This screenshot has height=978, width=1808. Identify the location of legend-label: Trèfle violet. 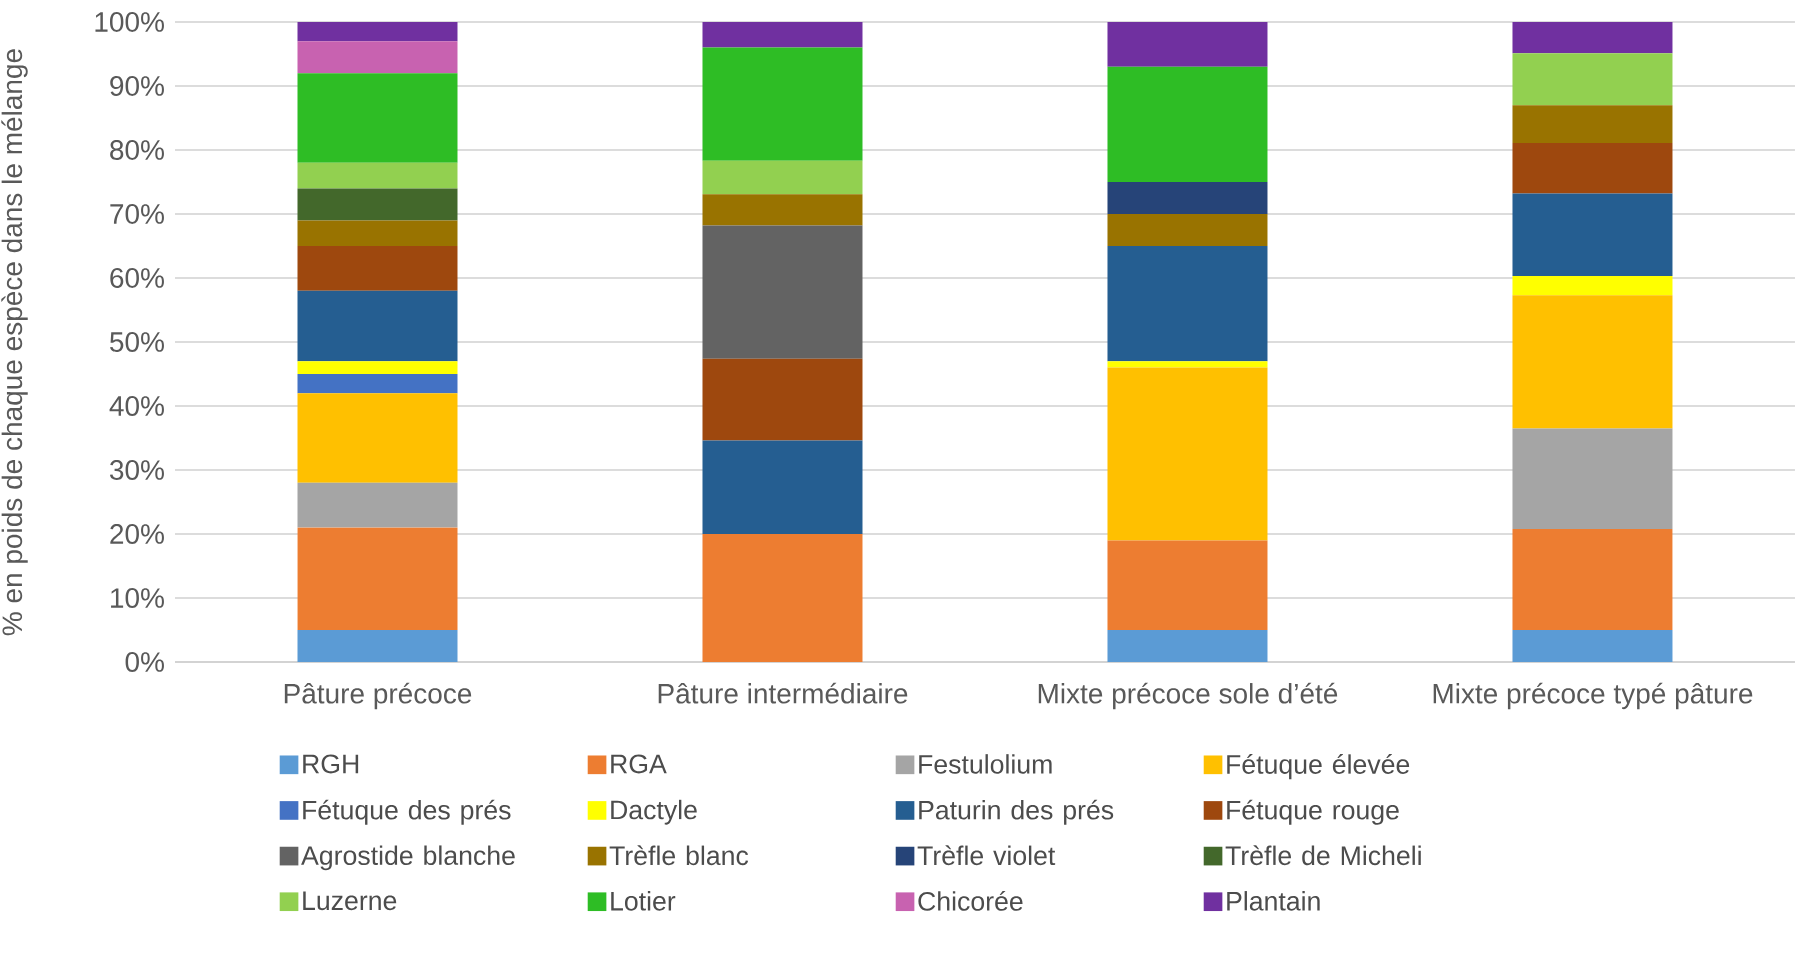
(986, 855).